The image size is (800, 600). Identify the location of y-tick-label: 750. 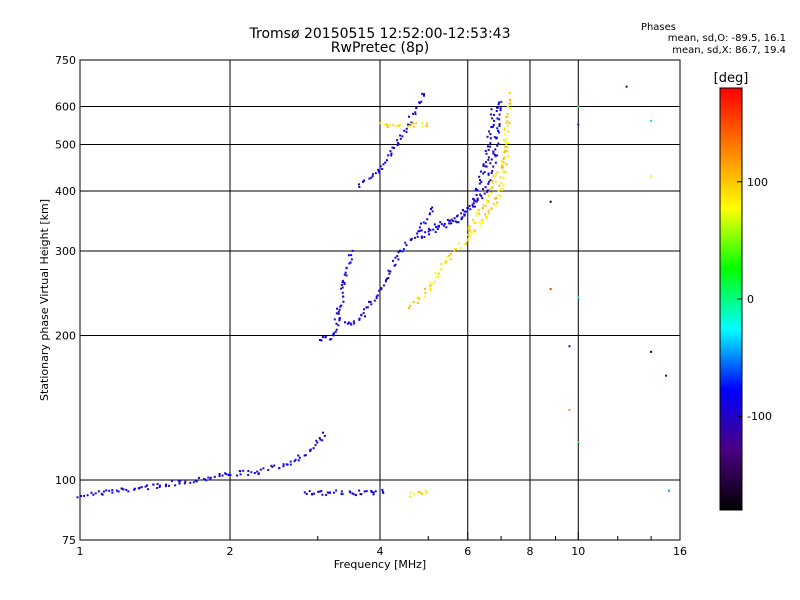
(65, 60).